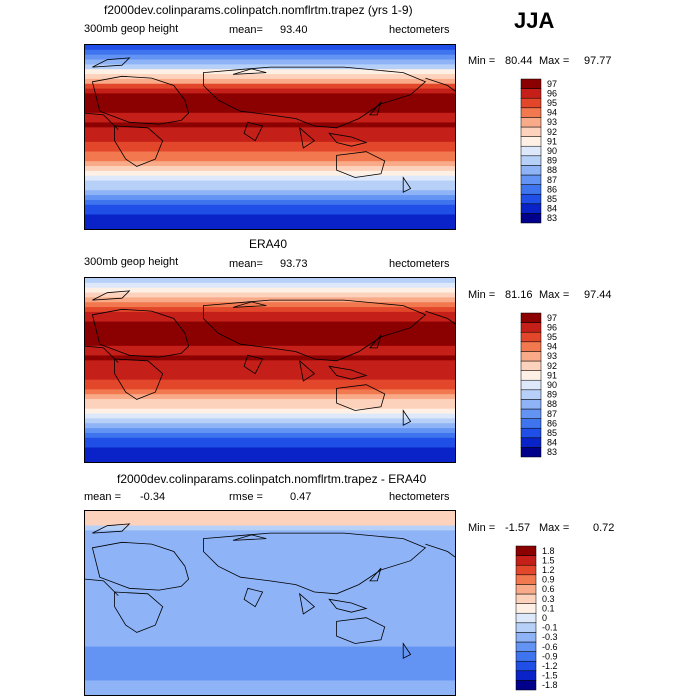 The width and height of the screenshot is (700, 700). I want to click on panel1-coastlines, so click(270, 125).